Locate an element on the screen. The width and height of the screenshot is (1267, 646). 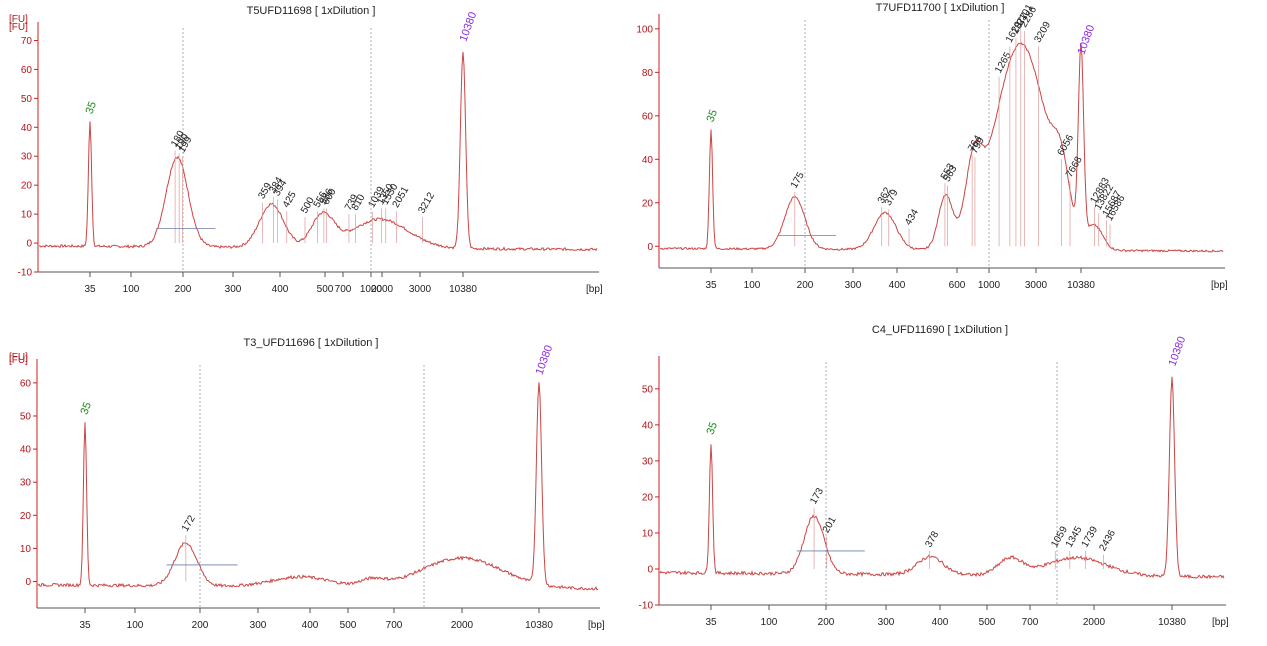
peak-label: 600 is located at coordinates (330, 197).